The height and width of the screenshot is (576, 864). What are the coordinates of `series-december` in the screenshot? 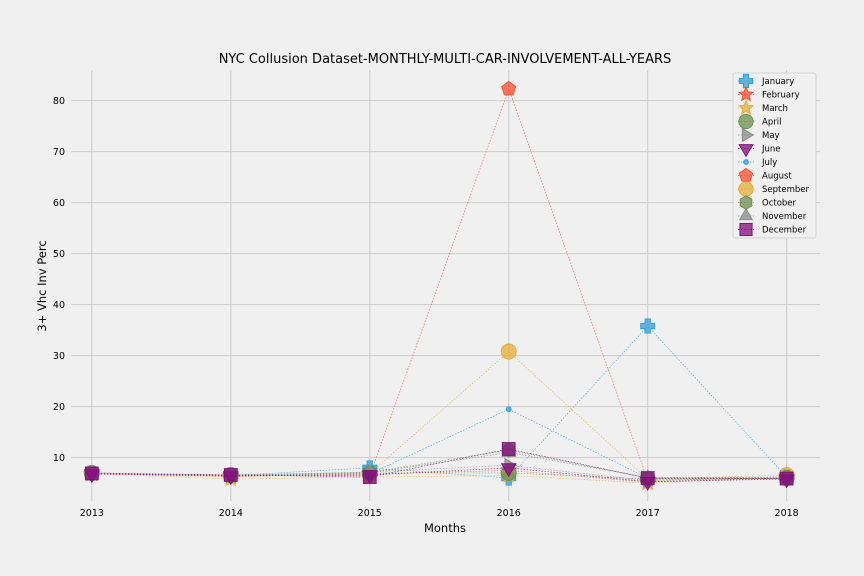 It's located at (439, 464).